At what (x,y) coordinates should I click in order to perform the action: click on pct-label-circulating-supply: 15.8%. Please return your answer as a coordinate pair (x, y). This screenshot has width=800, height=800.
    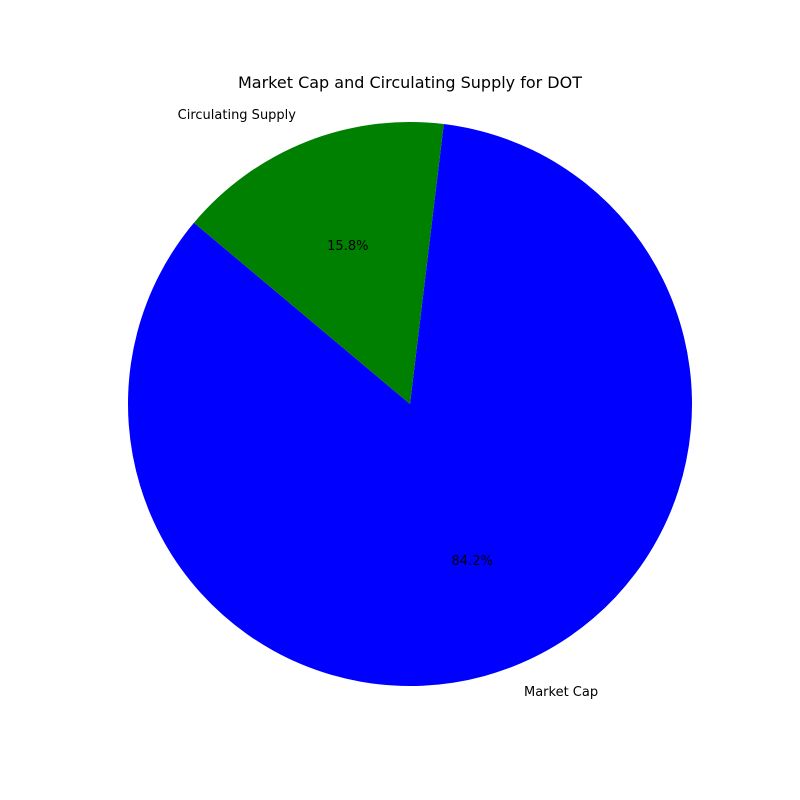
    Looking at the image, I should click on (347, 246).